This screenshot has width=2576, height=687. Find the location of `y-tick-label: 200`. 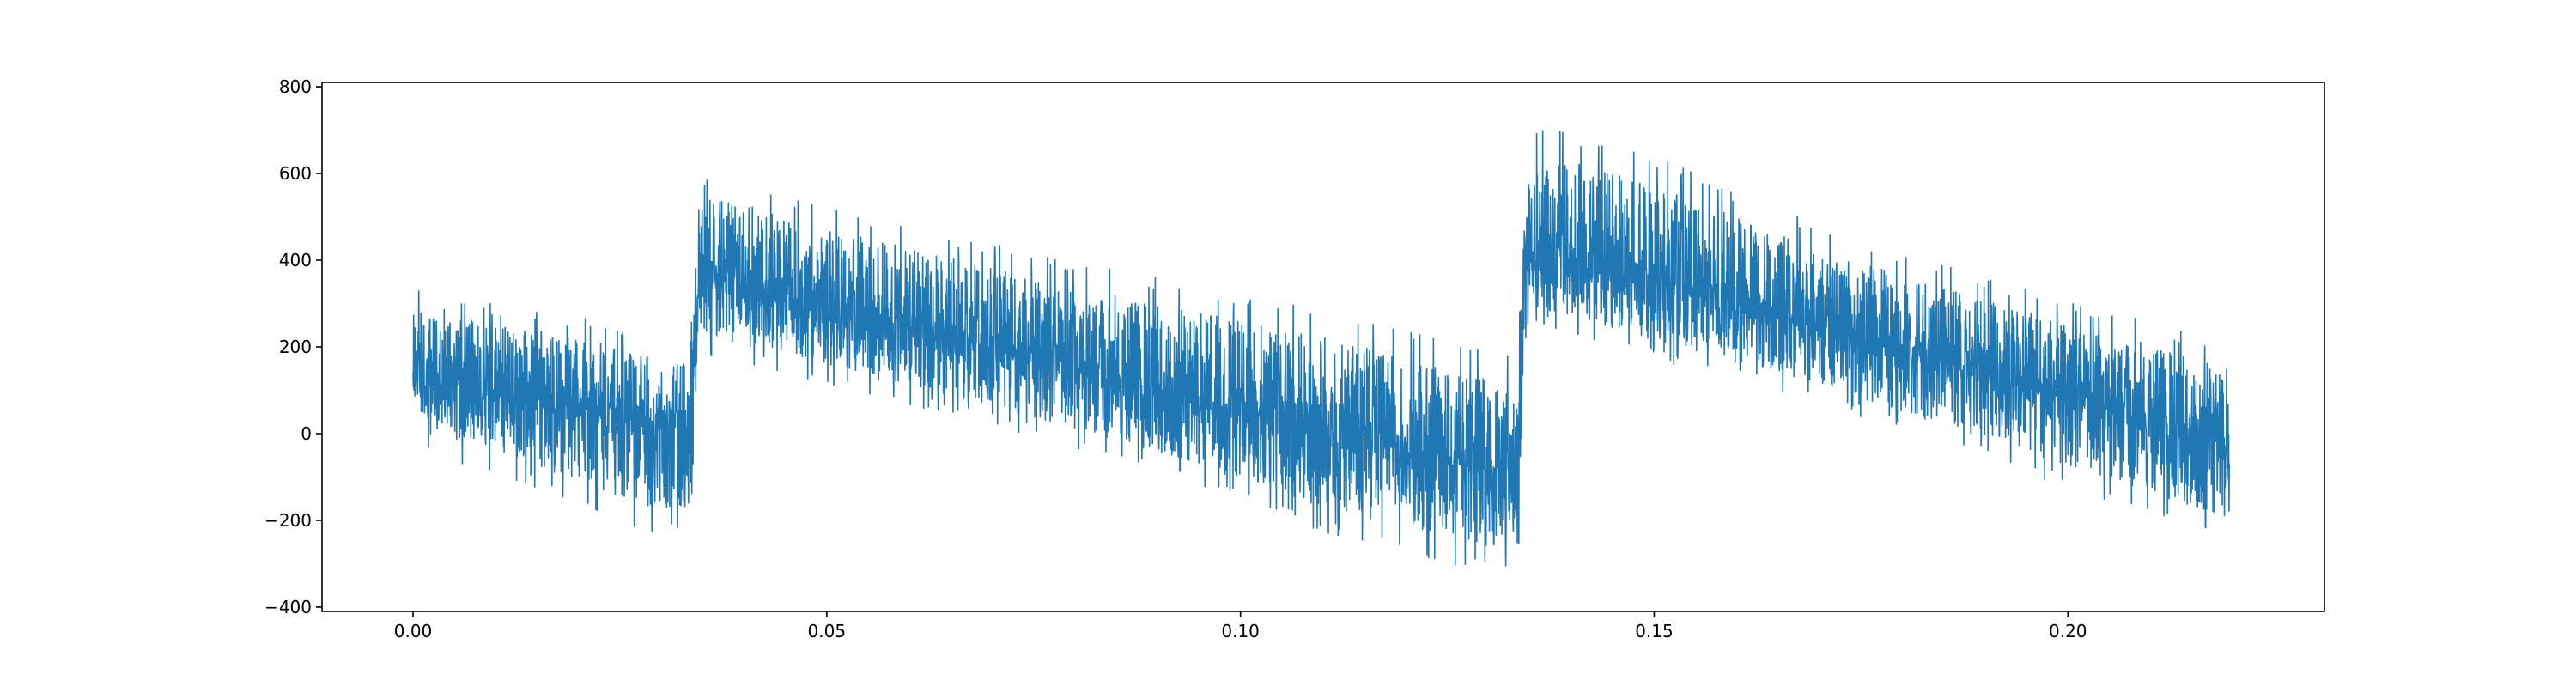

y-tick-label: 200 is located at coordinates (295, 347).